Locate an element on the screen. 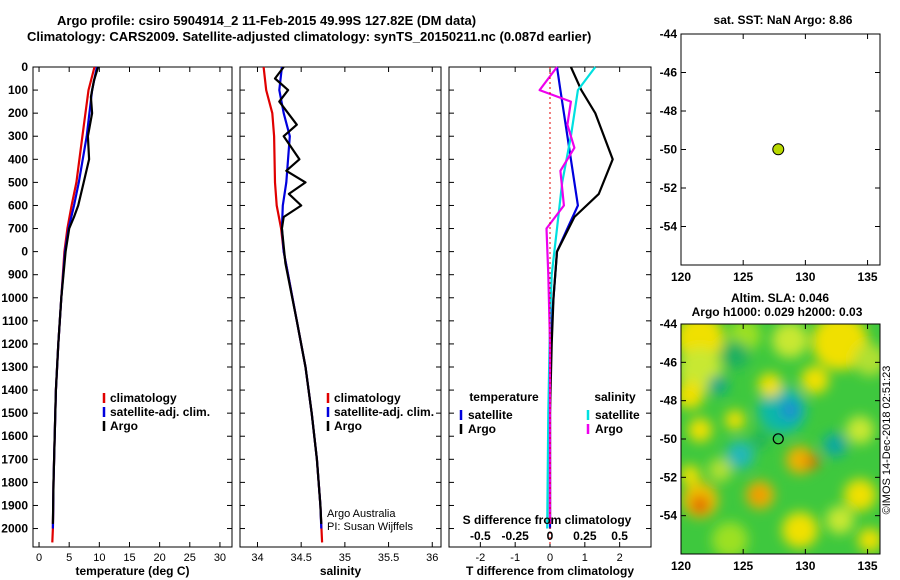 This screenshot has width=900, height=580. depth-tick-label: 600 is located at coordinates (18, 205).